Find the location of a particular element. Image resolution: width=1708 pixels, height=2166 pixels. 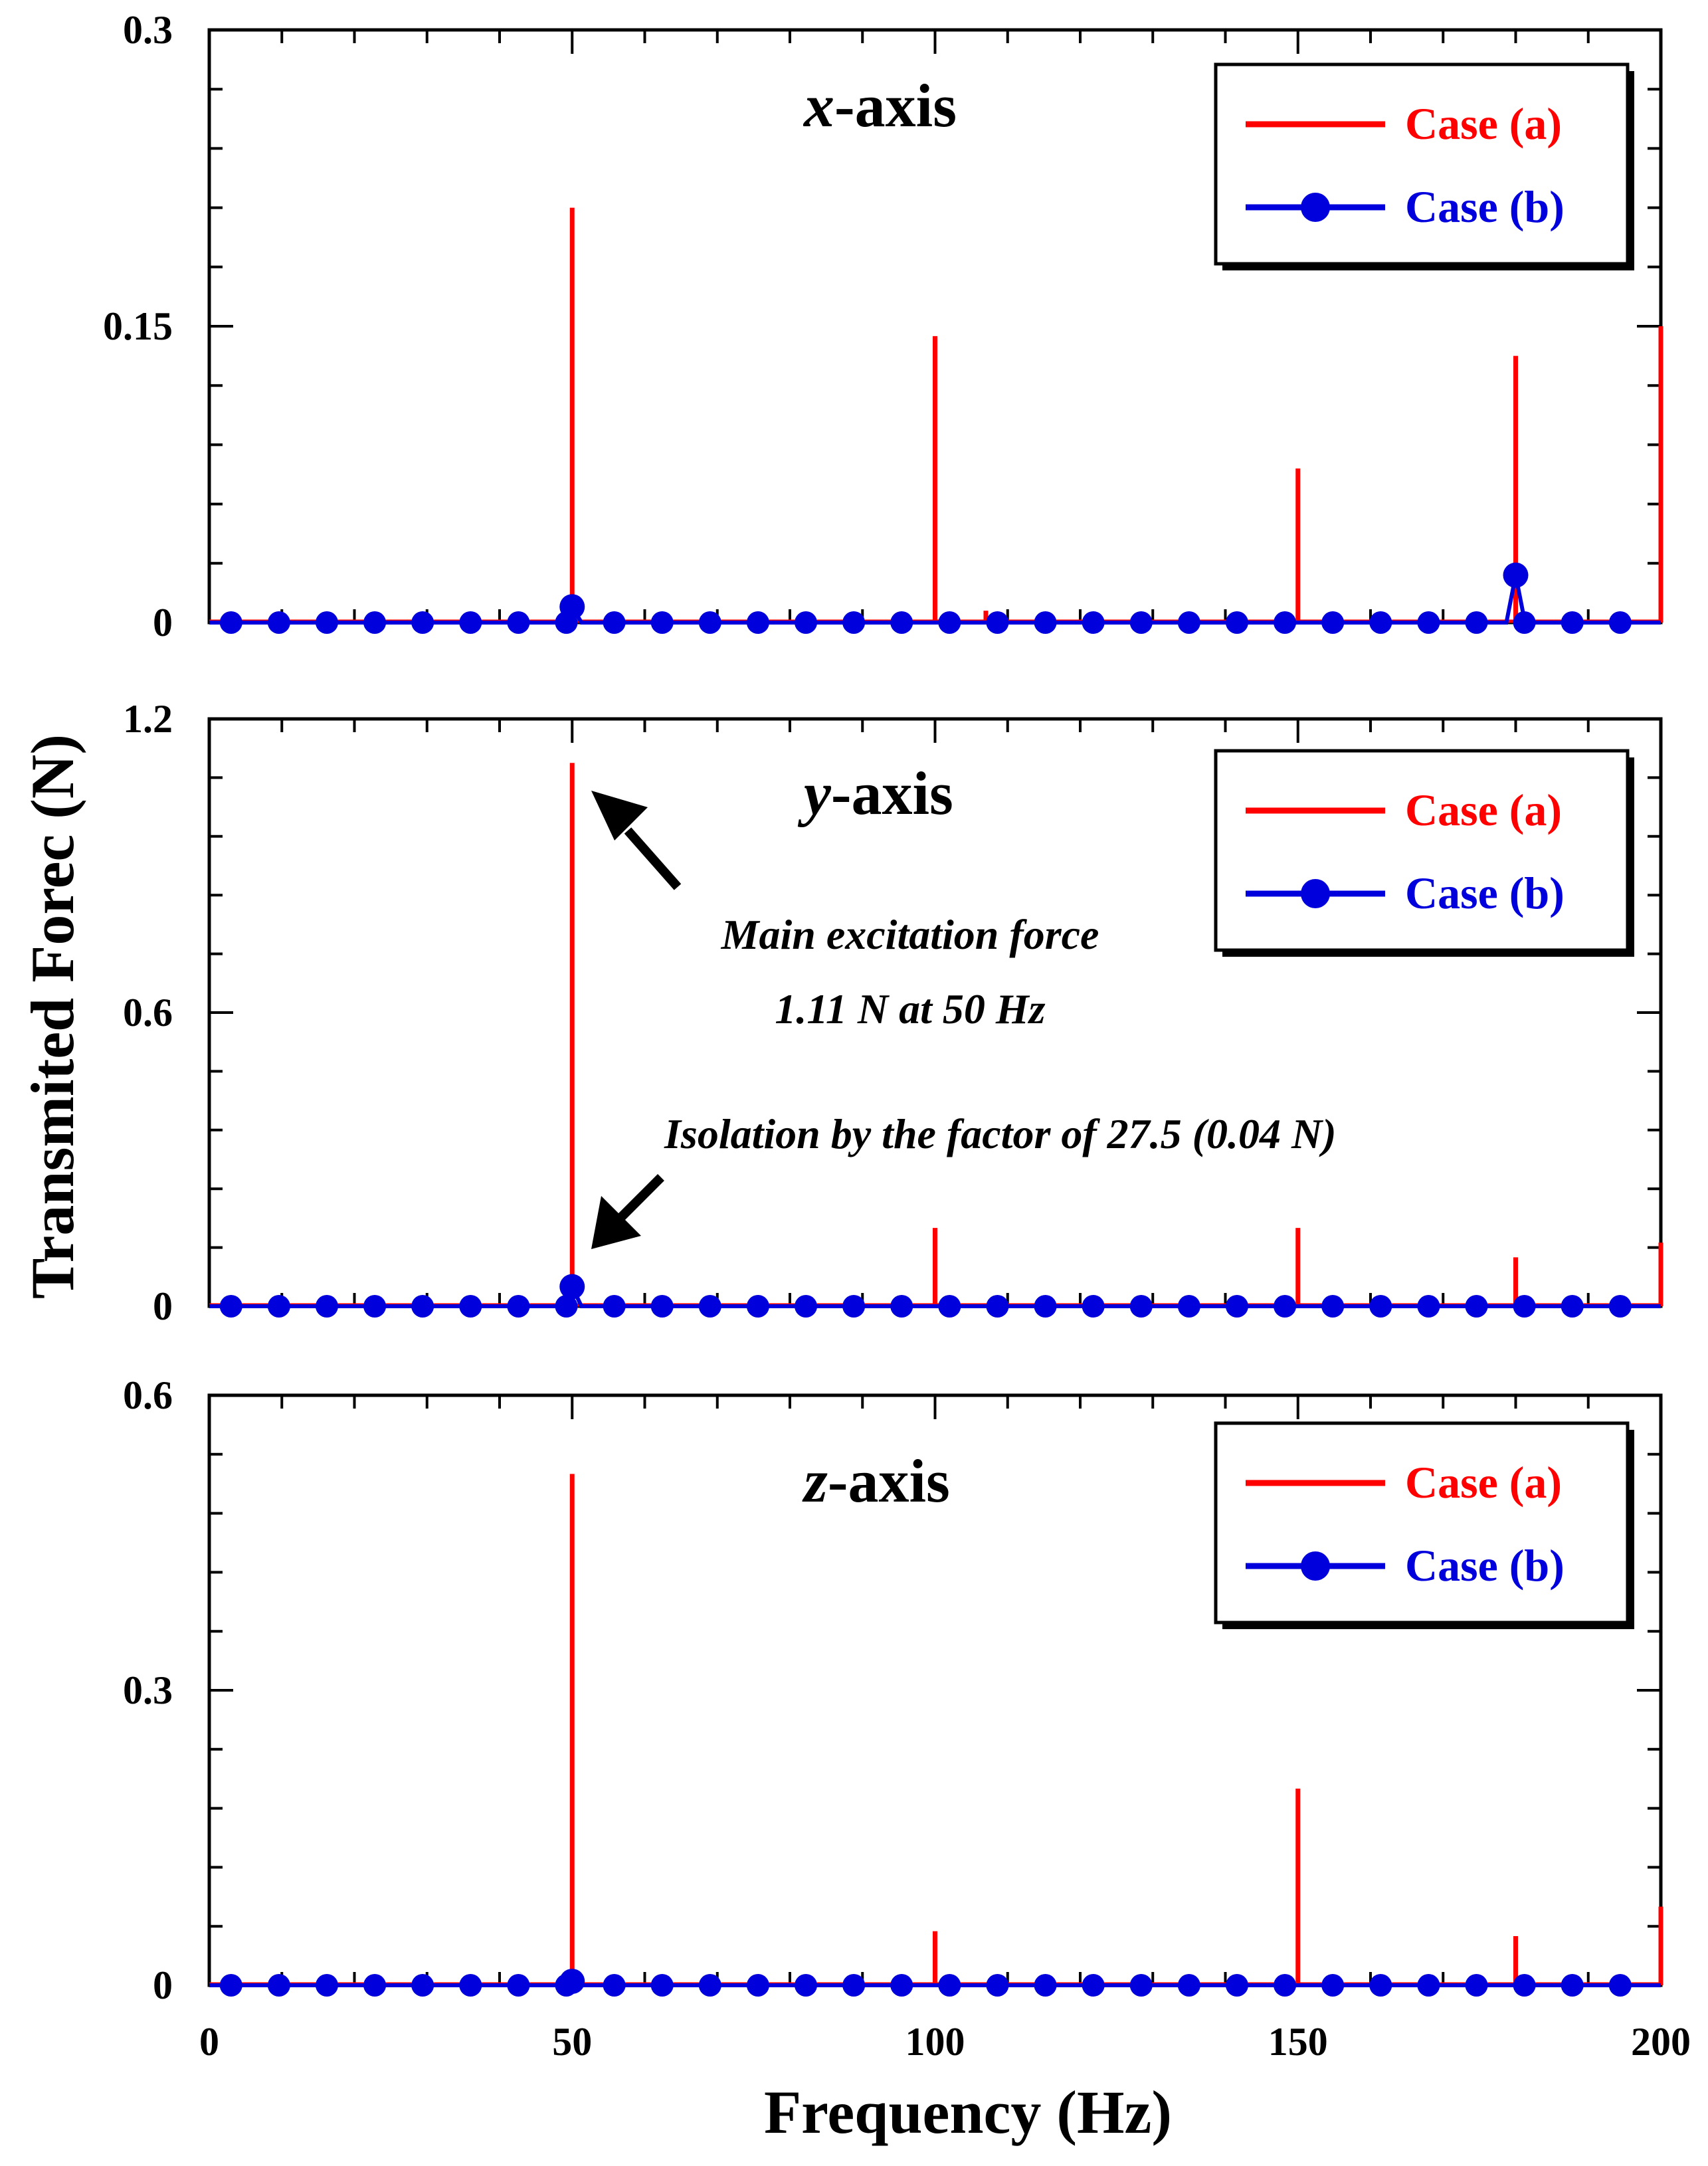

arrow-main-excitation is located at coordinates (653, 859).